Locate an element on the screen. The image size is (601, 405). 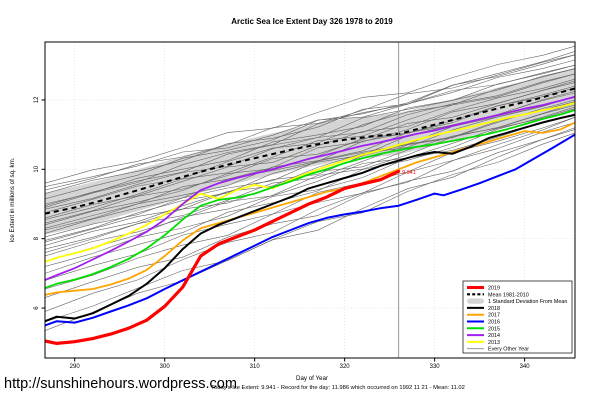
legend-label: 1 Standard Deviation From Mean is located at coordinates (527, 302).